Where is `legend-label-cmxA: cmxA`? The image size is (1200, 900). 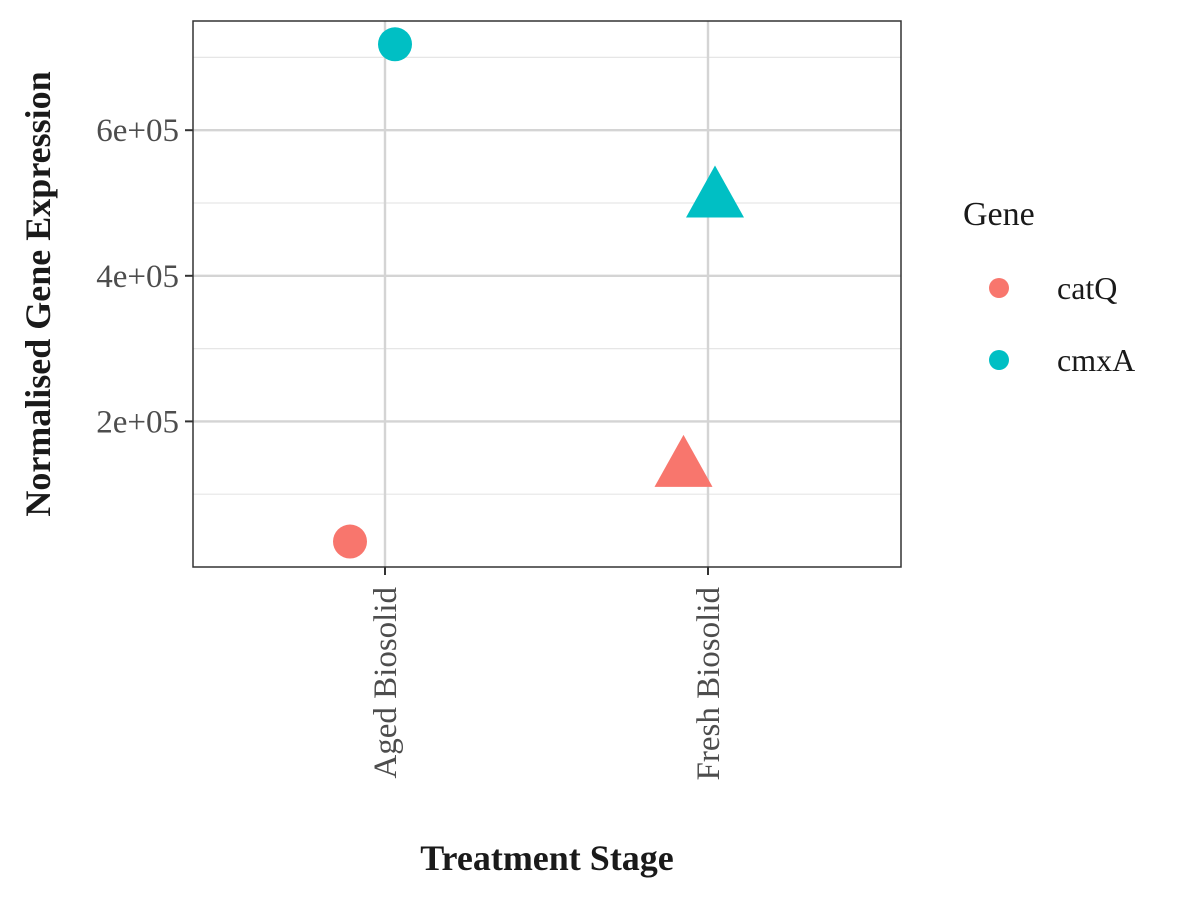
legend-label-cmxA: cmxA is located at coordinates (1096, 360).